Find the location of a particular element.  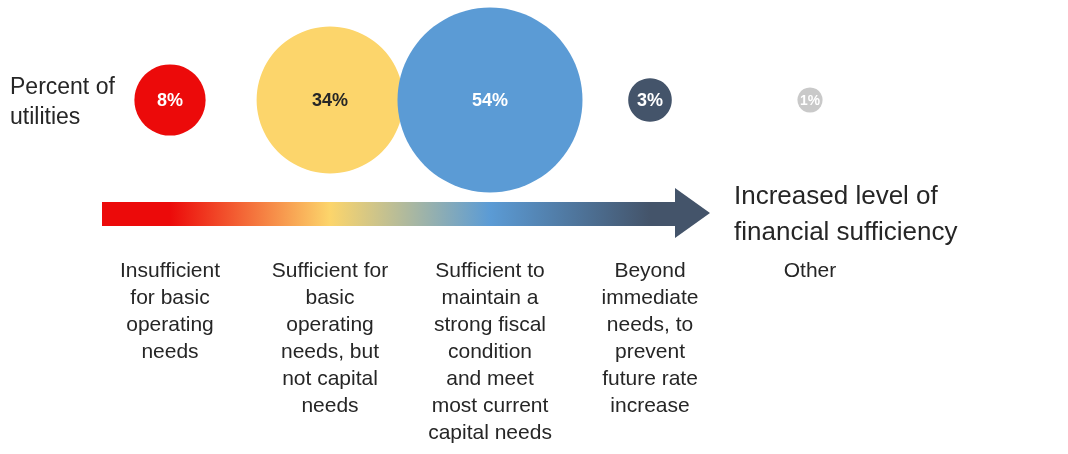

category-label: Insufficient for basic operating needs is located at coordinates (170, 310).